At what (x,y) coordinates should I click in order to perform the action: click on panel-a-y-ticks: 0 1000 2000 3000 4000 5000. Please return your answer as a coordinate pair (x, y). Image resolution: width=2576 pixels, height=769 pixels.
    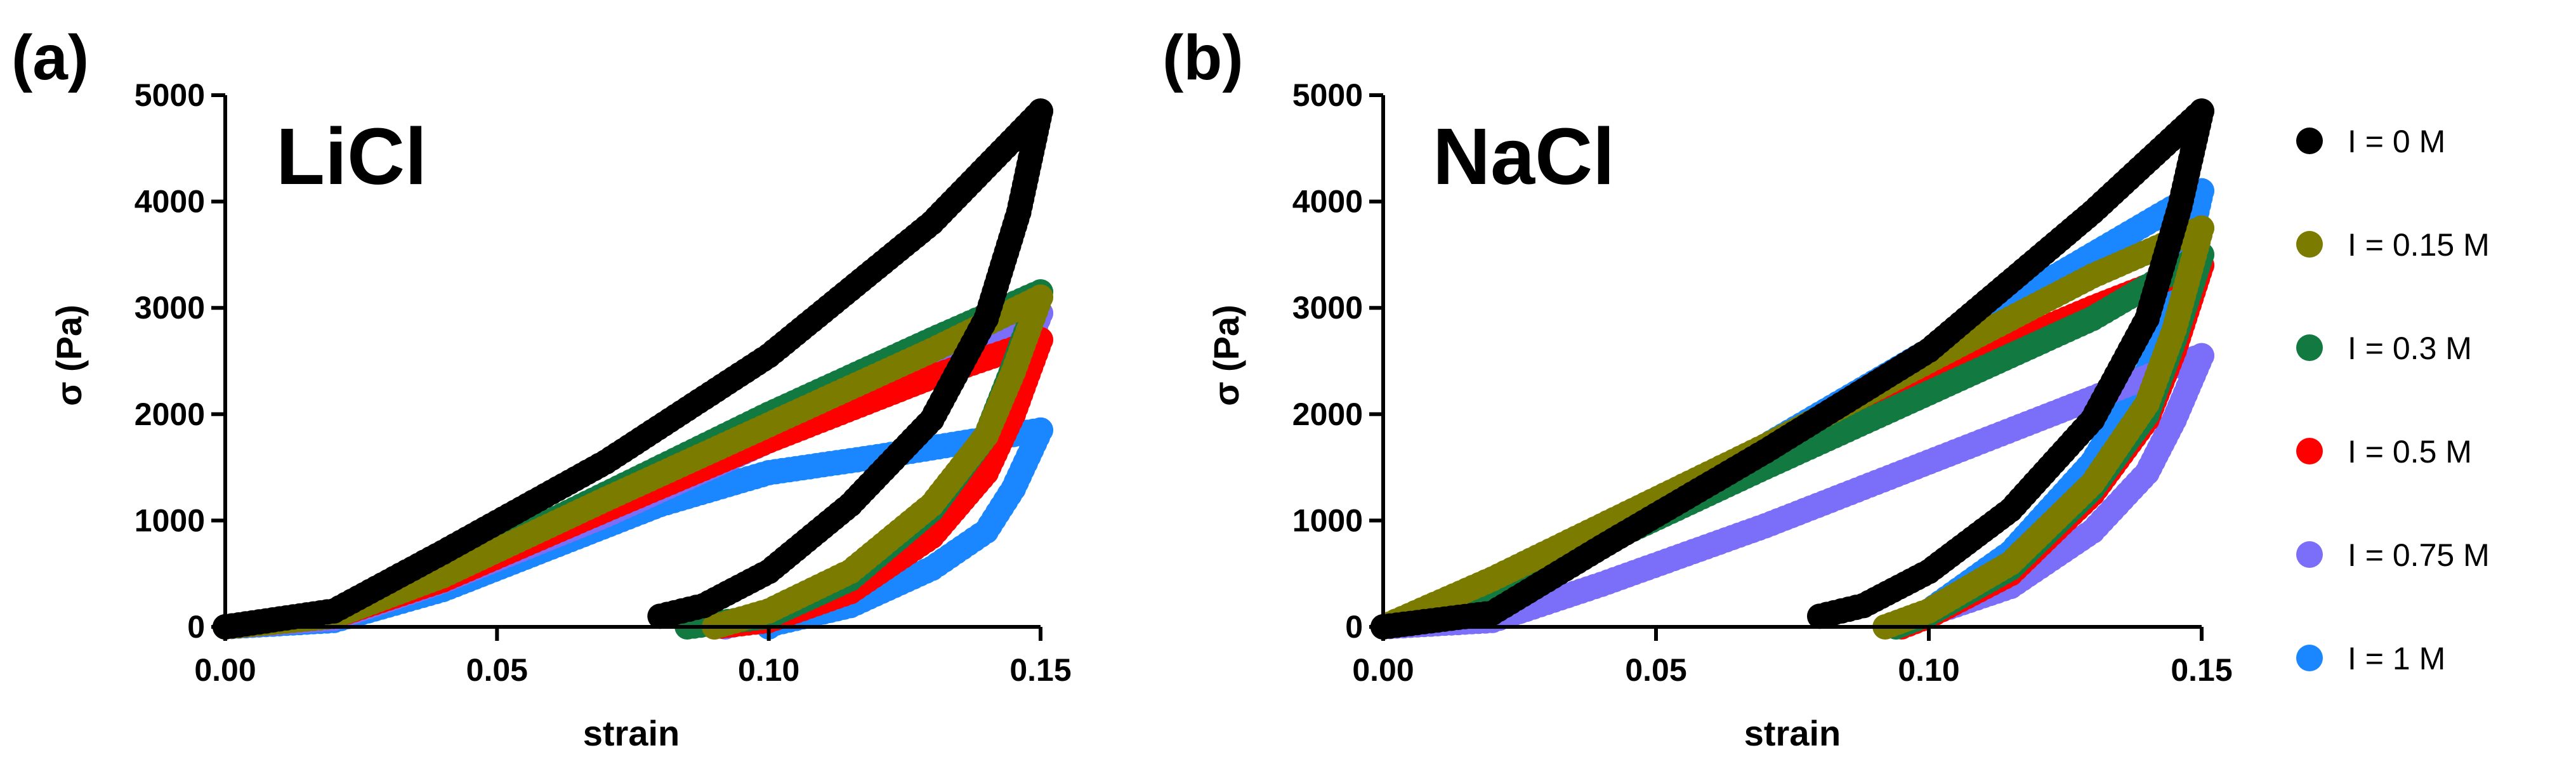
    Looking at the image, I should click on (180, 361).